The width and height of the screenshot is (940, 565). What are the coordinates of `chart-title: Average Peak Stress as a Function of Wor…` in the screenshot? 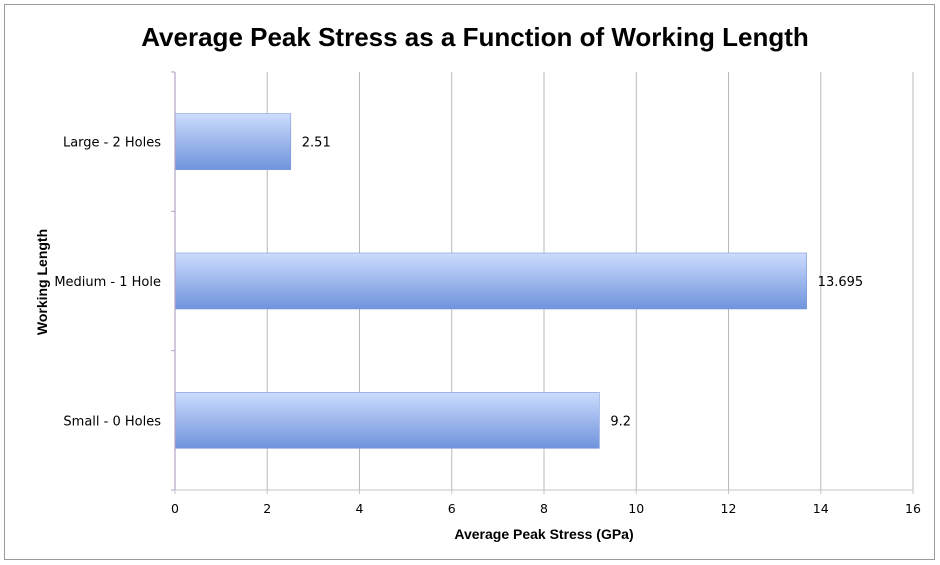 It's located at (475, 37).